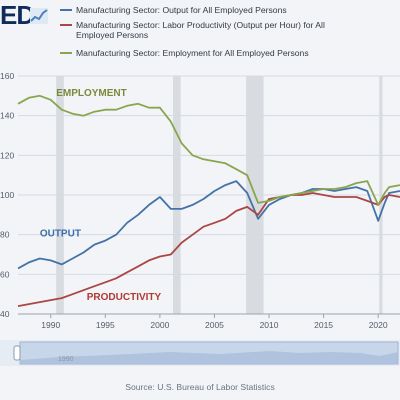 The image size is (400, 400). I want to click on y-tick-label: 100, so click(7, 195).